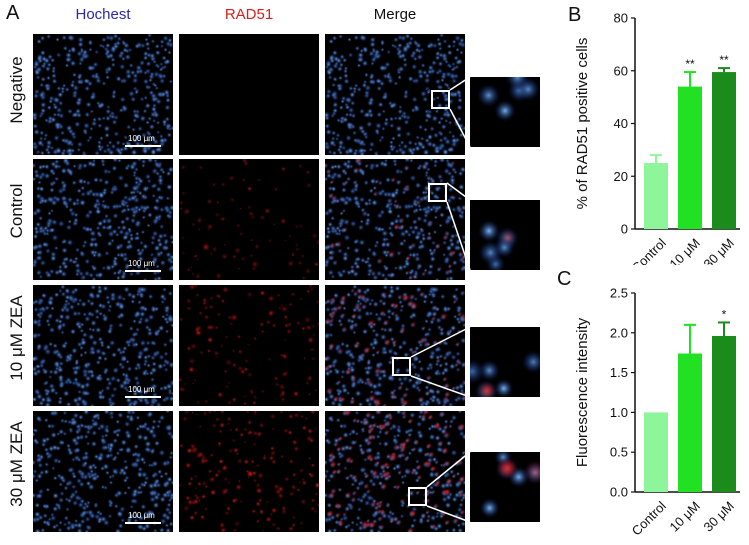 The height and width of the screenshot is (545, 749). I want to click on panel-c-letter: C, so click(564, 279).